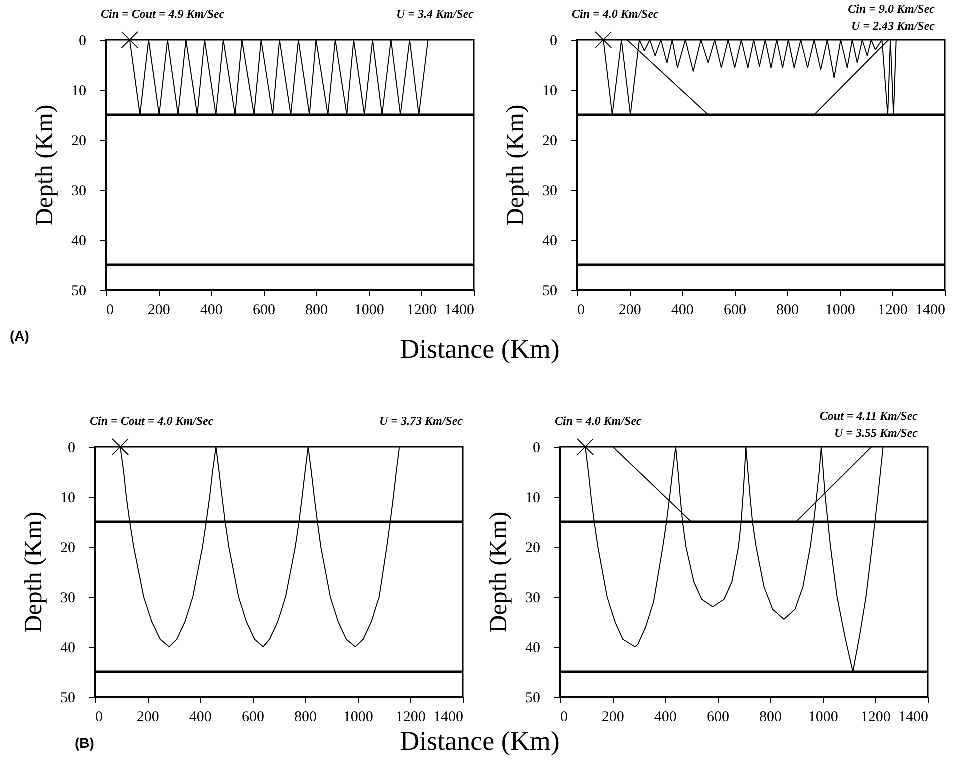 This screenshot has width=964, height=765. Describe the element at coordinates (421, 421) in the screenshot. I see `text: U = 3.73 Km/Sec` at that location.